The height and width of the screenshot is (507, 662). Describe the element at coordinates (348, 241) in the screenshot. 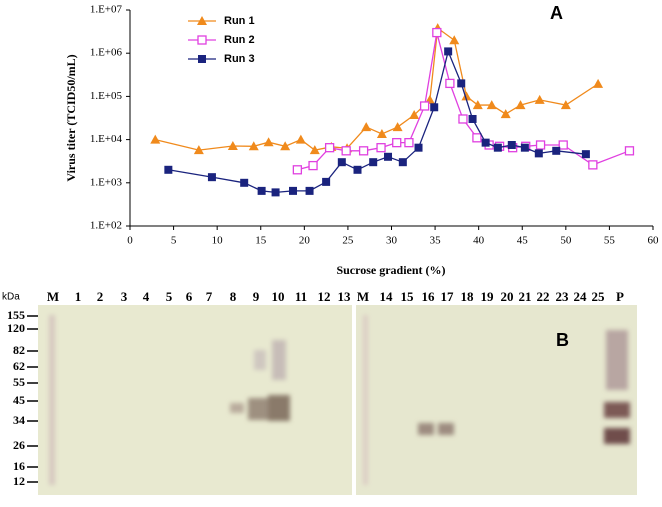

I see `x-tick-label: 25` at that location.